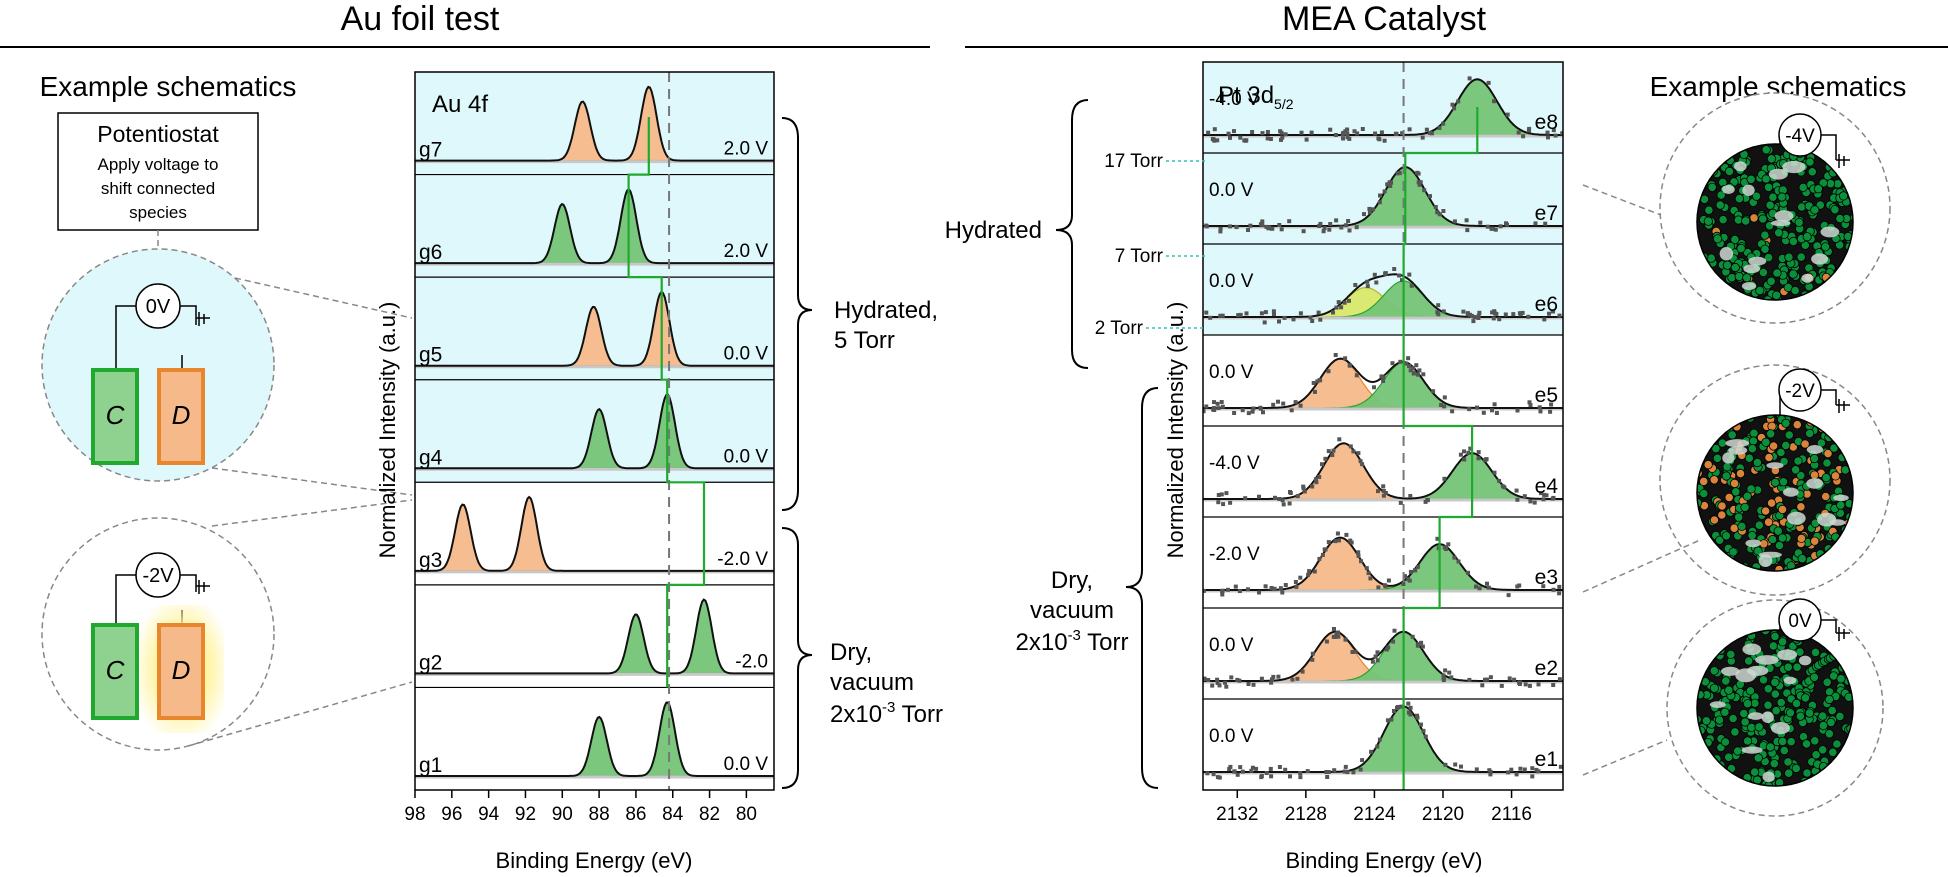  I want to click on ground-icon, so click(203, 319).